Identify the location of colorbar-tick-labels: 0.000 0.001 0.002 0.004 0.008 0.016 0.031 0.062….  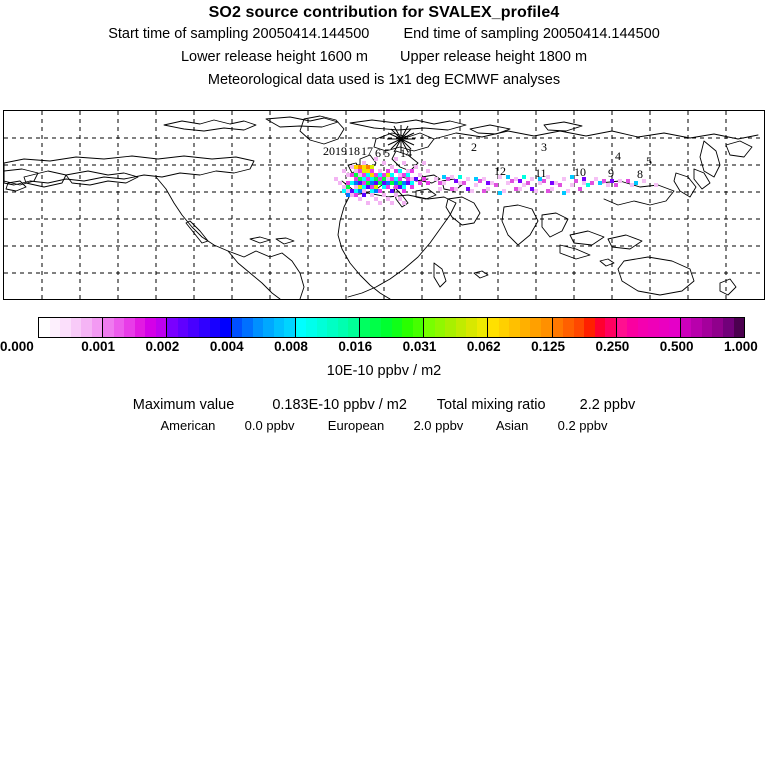
(384, 347).